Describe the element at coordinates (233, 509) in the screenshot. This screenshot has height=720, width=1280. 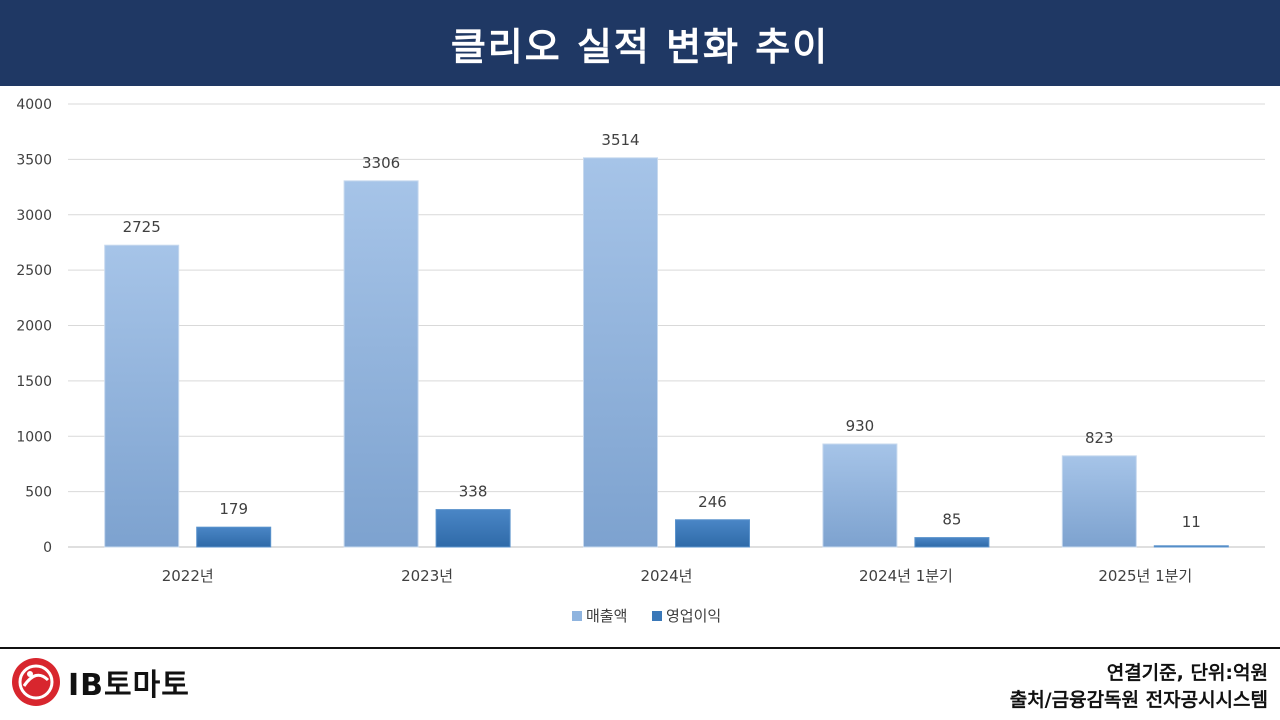
I see `data-label: 179` at that location.